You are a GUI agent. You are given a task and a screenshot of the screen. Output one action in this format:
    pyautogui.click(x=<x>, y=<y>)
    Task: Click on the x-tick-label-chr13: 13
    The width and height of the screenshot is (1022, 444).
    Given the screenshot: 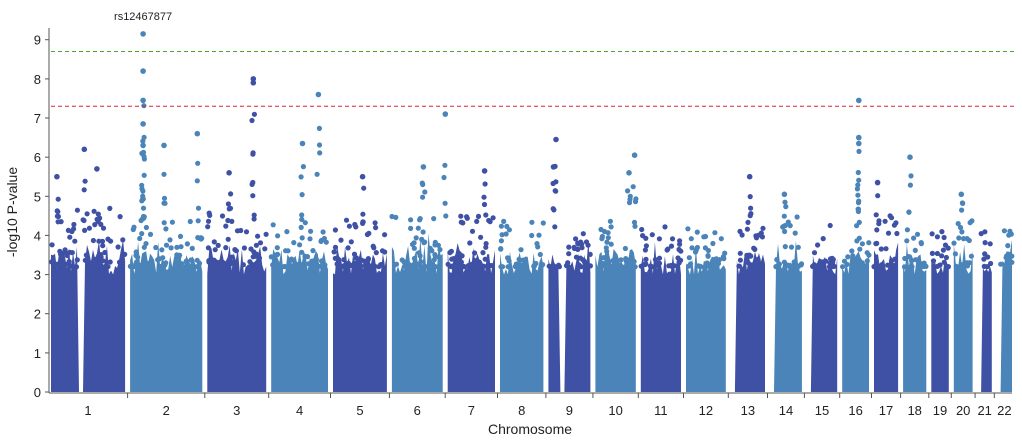 What is the action you would take?
    pyautogui.click(x=748, y=410)
    